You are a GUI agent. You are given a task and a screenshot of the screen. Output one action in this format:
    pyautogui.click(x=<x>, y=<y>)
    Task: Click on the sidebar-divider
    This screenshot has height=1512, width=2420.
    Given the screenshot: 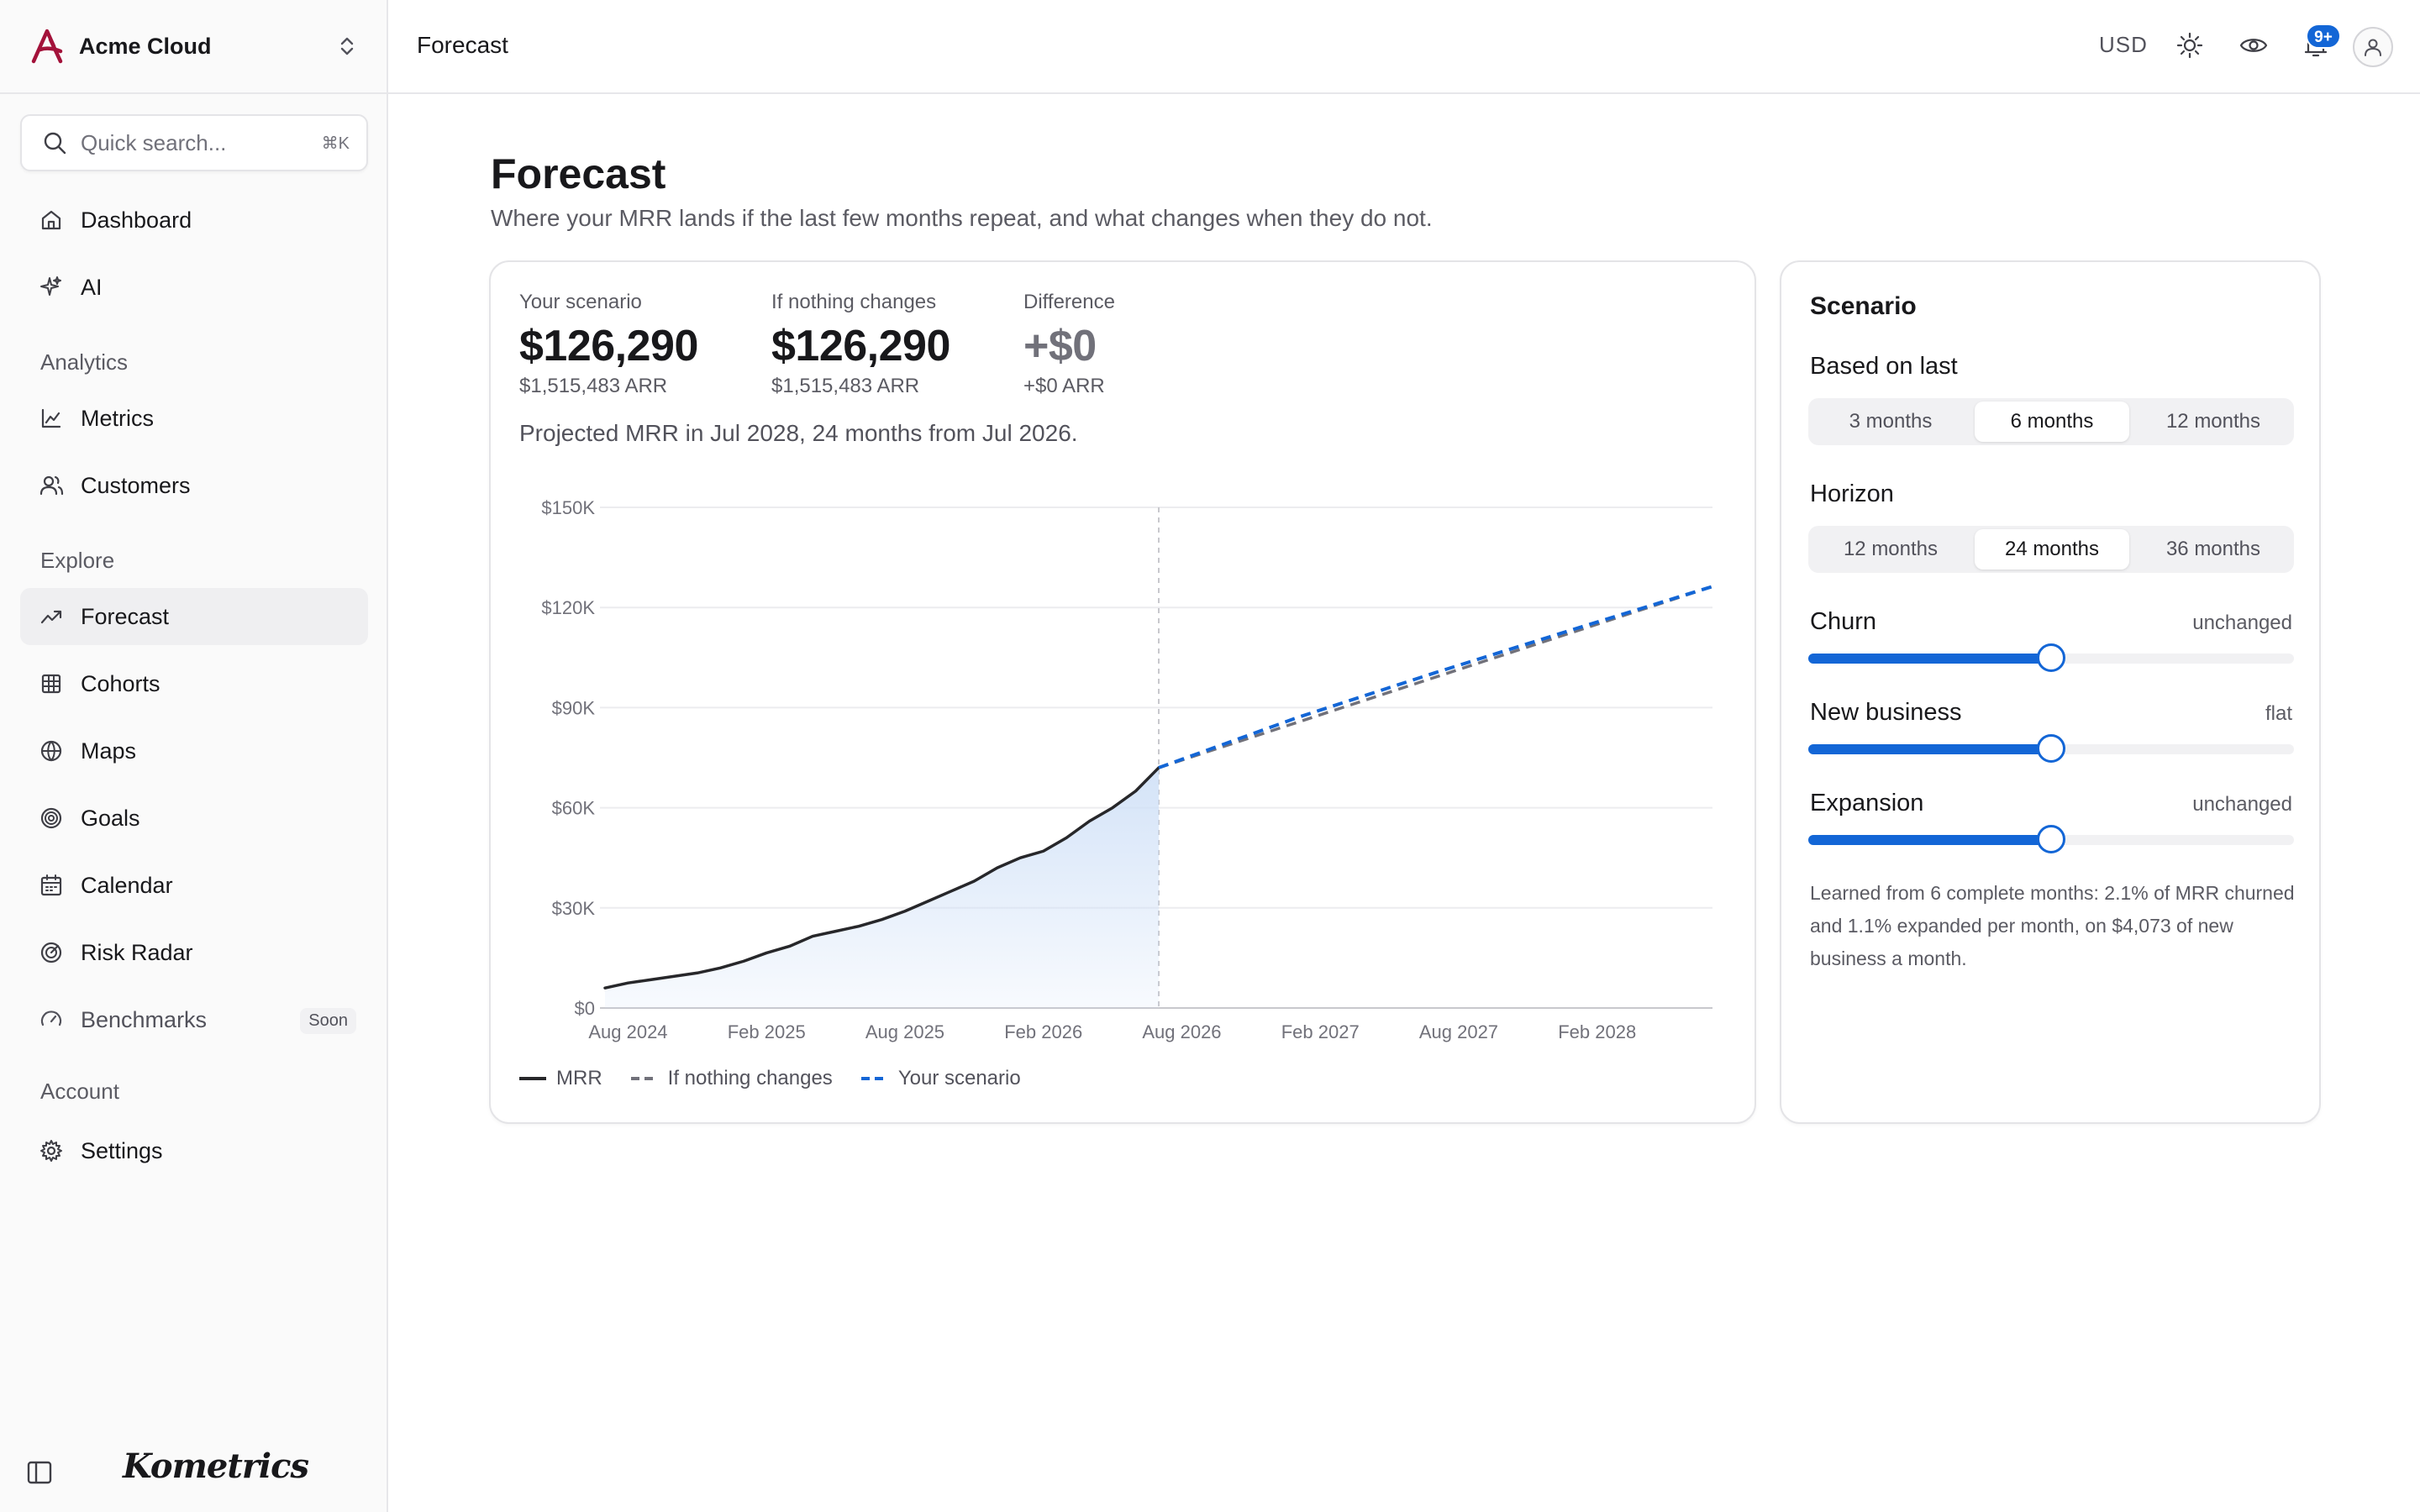 What is the action you would take?
    pyautogui.click(x=193, y=93)
    